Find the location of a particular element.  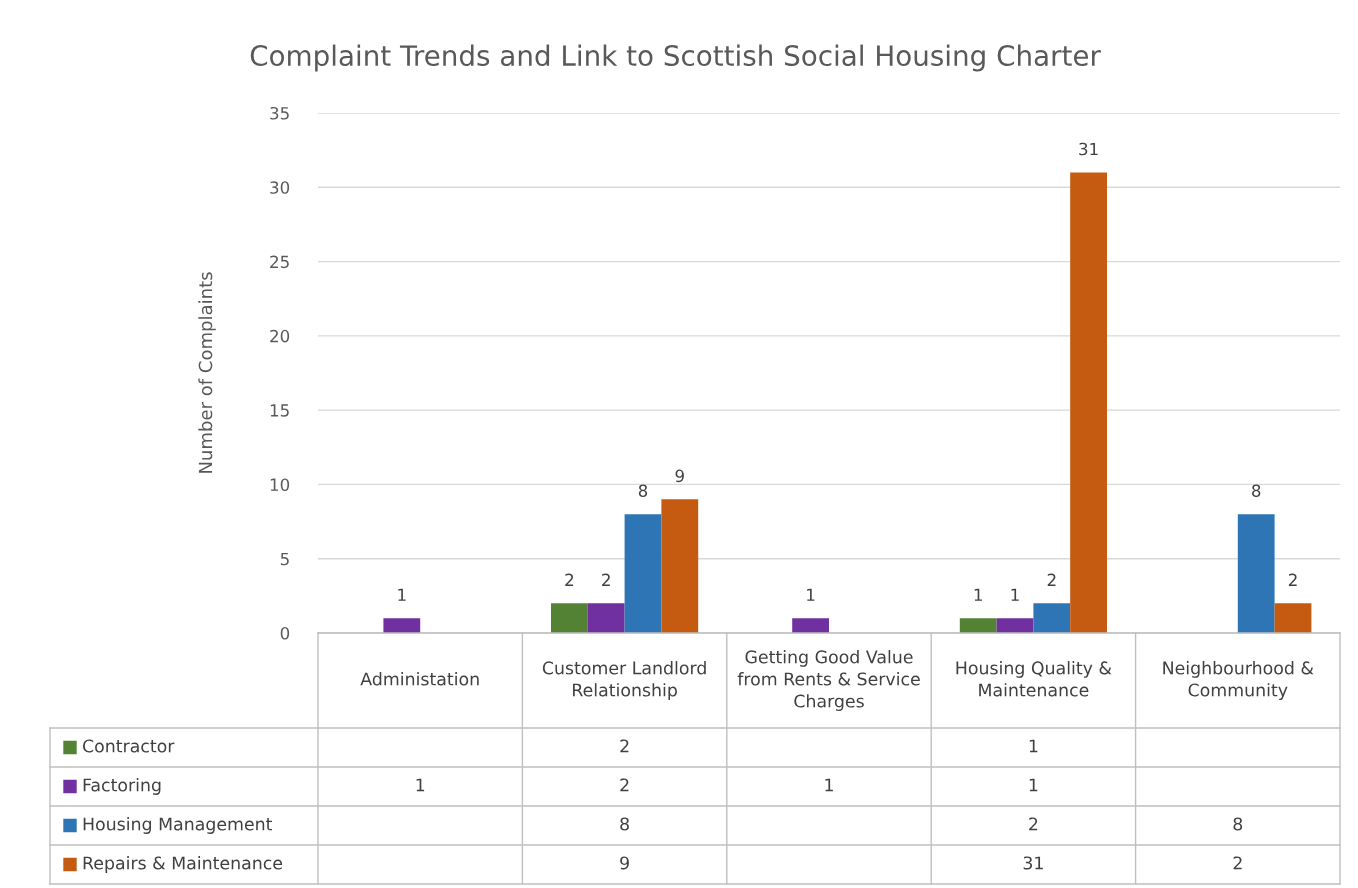

y-tick-label: 30 is located at coordinates (280, 187).